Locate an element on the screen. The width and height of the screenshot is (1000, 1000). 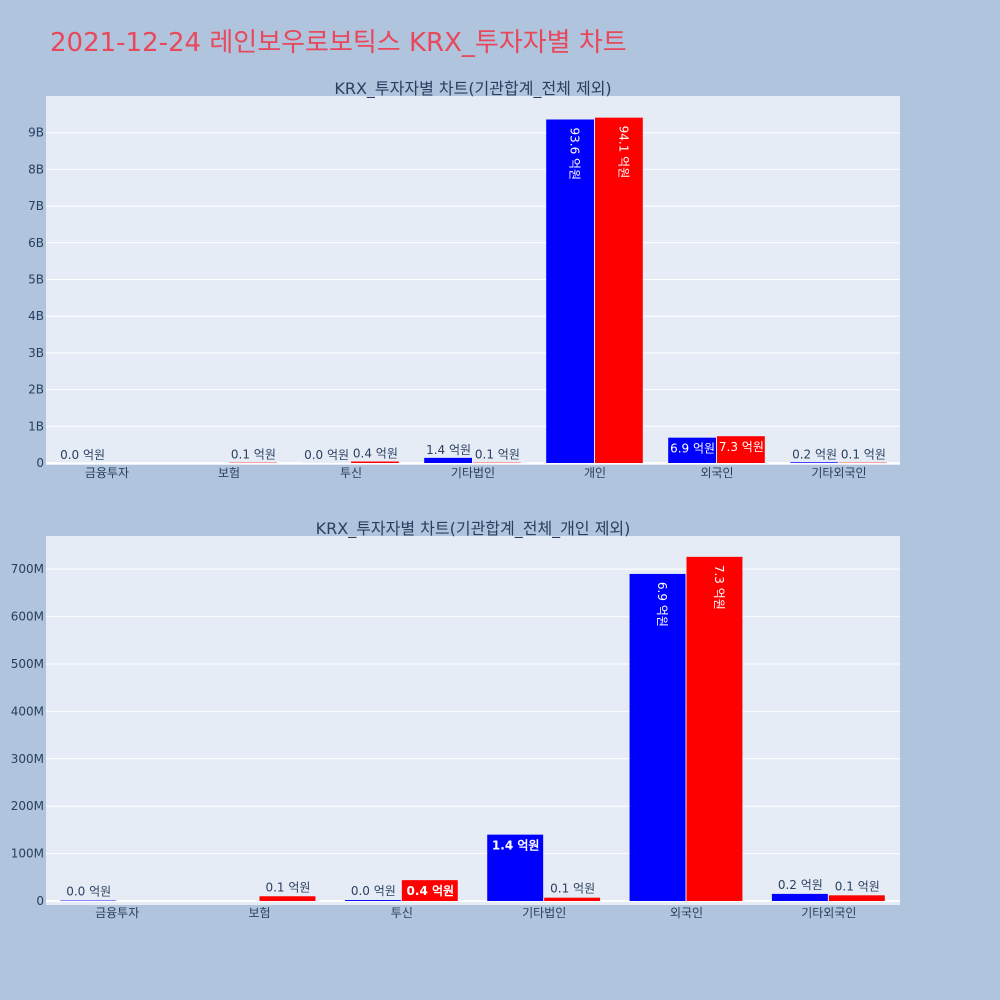
y-tick-label: 8B is located at coordinates (36, 169).